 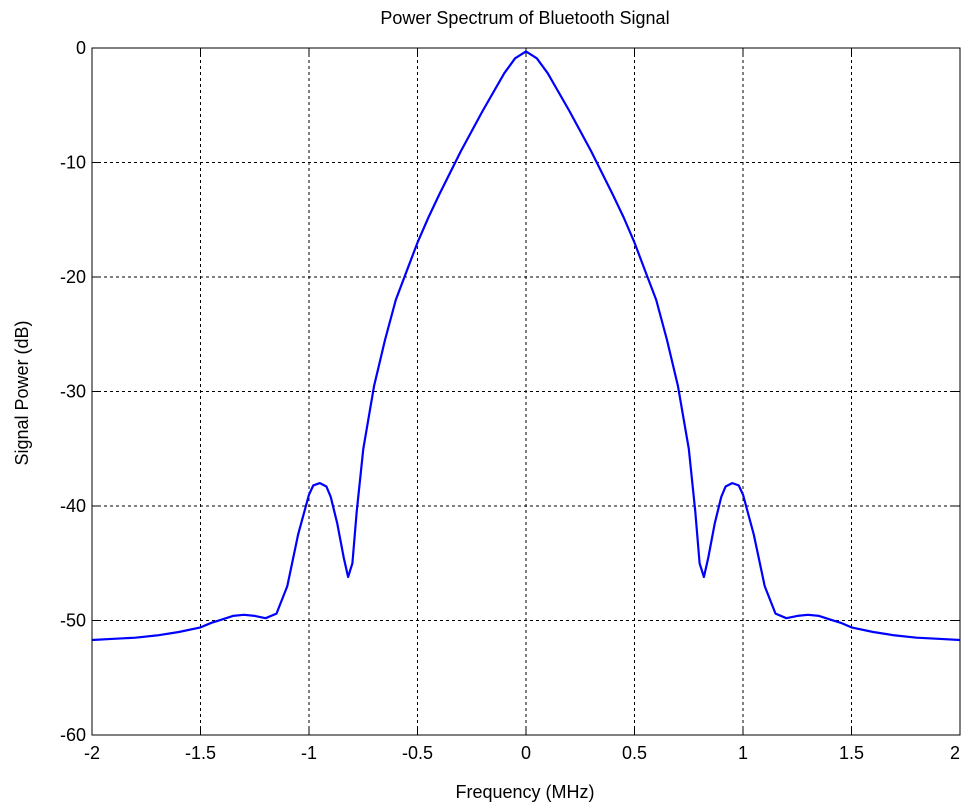 What do you see at coordinates (73, 506) in the screenshot?
I see `y-tick-label: -40` at bounding box center [73, 506].